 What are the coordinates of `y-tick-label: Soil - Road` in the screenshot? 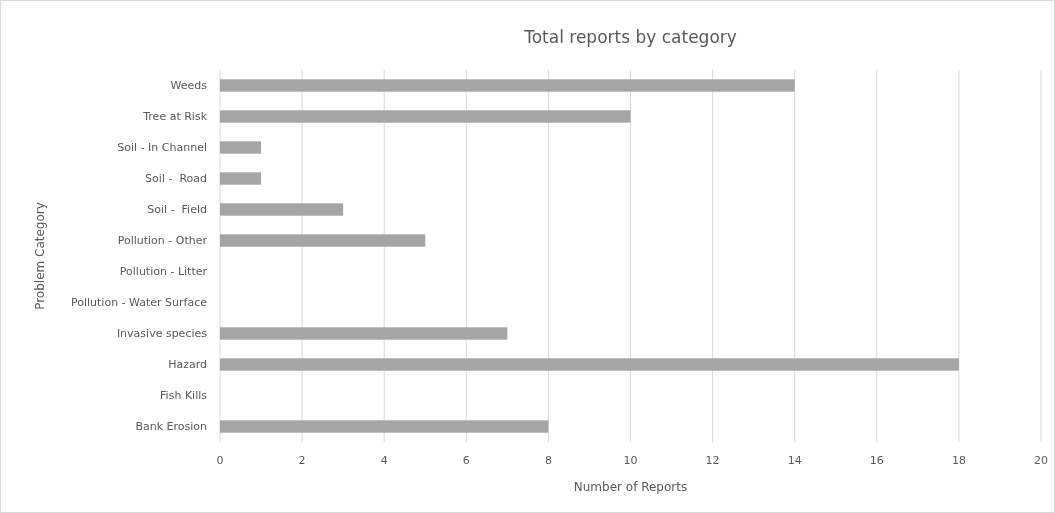 It's located at (176, 179).